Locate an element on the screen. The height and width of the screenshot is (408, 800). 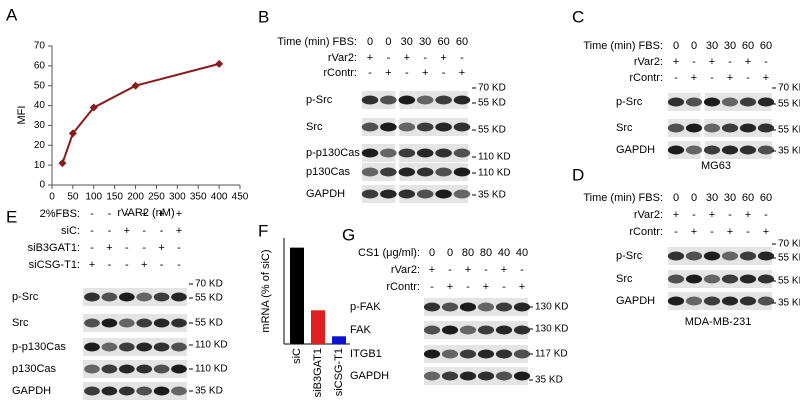
condition-label: rVar2: is located at coordinates (648, 215).